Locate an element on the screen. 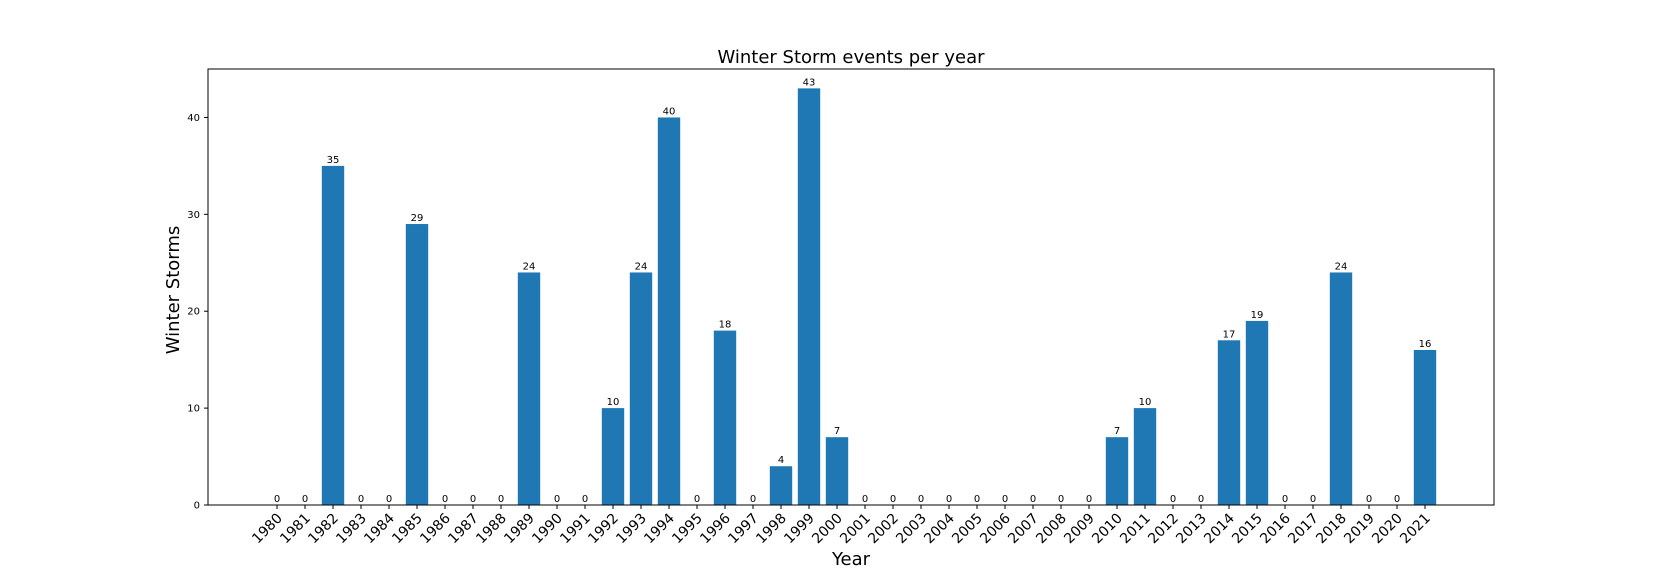 This screenshot has height=576, width=1656. x-tick-label-1983: 1983 is located at coordinates (351, 529).